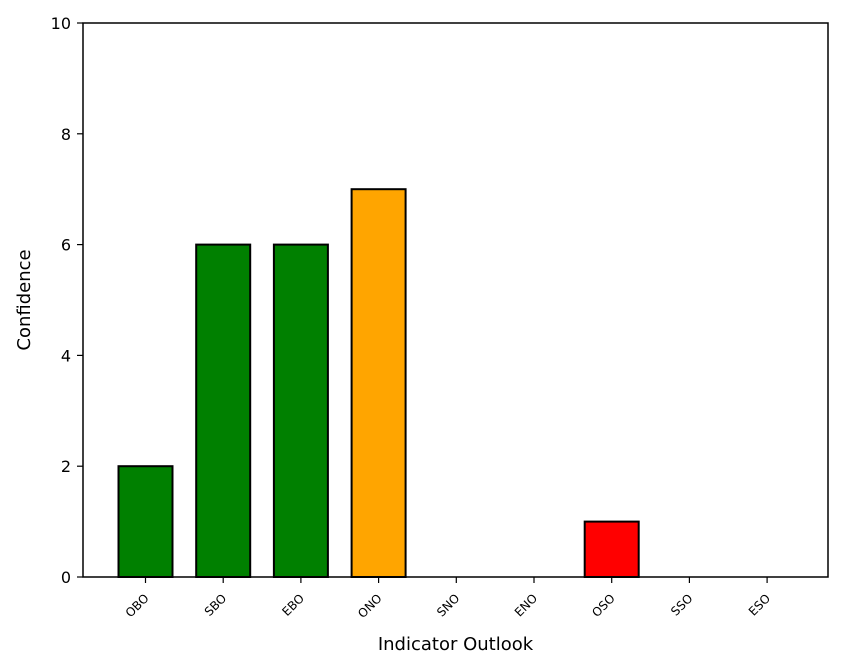 The image size is (843, 670). Describe the element at coordinates (24, 299) in the screenshot. I see `y-axis-label: Confidence` at that location.